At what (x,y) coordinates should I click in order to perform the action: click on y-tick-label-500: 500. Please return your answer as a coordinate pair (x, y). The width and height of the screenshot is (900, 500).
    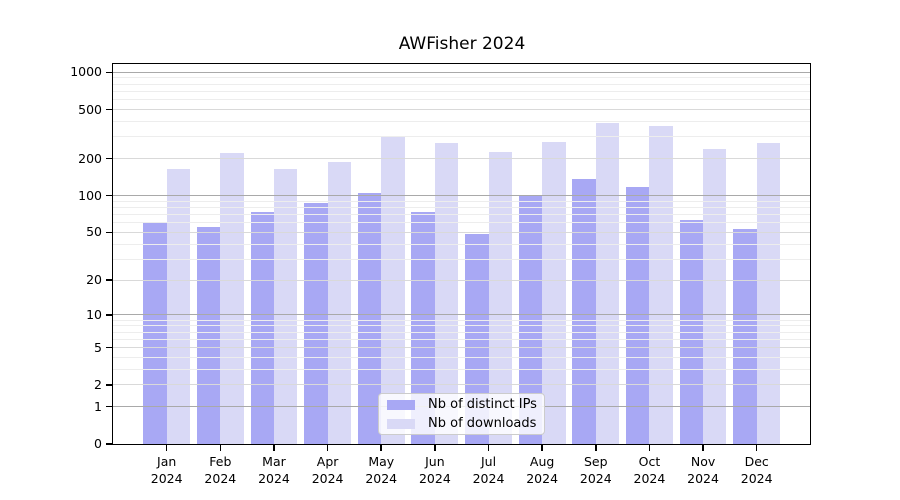
    Looking at the image, I should click on (90, 109).